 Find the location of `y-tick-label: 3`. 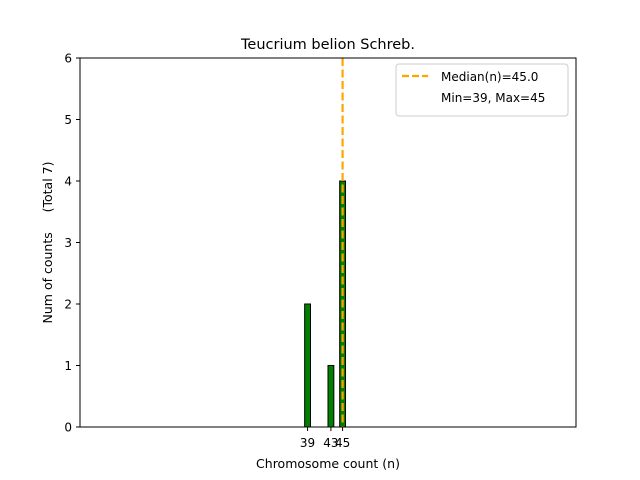

y-tick-label: 3 is located at coordinates (68, 243).